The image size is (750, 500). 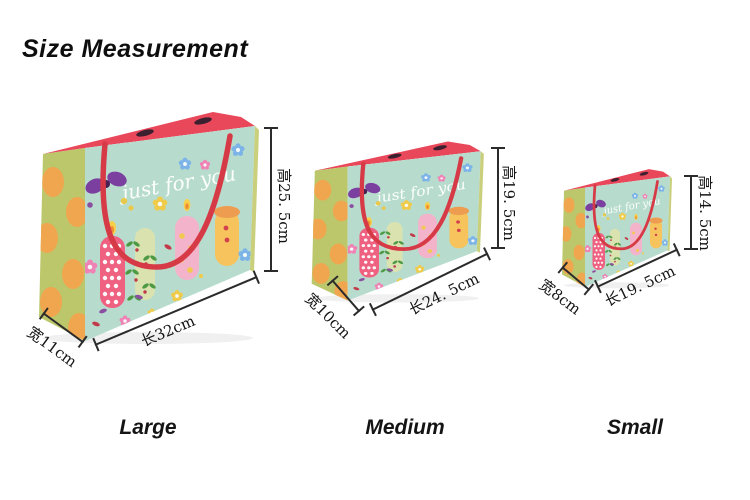 What do you see at coordinates (284, 206) in the screenshot?
I see `large-height-label: 高25. 5cm` at bounding box center [284, 206].